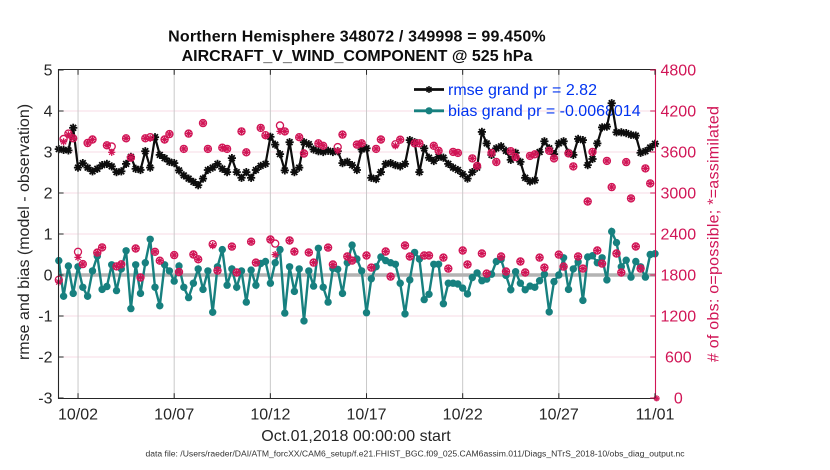 The height and width of the screenshot is (470, 830). I want to click on svg-text: 10/07, so click(174, 415).